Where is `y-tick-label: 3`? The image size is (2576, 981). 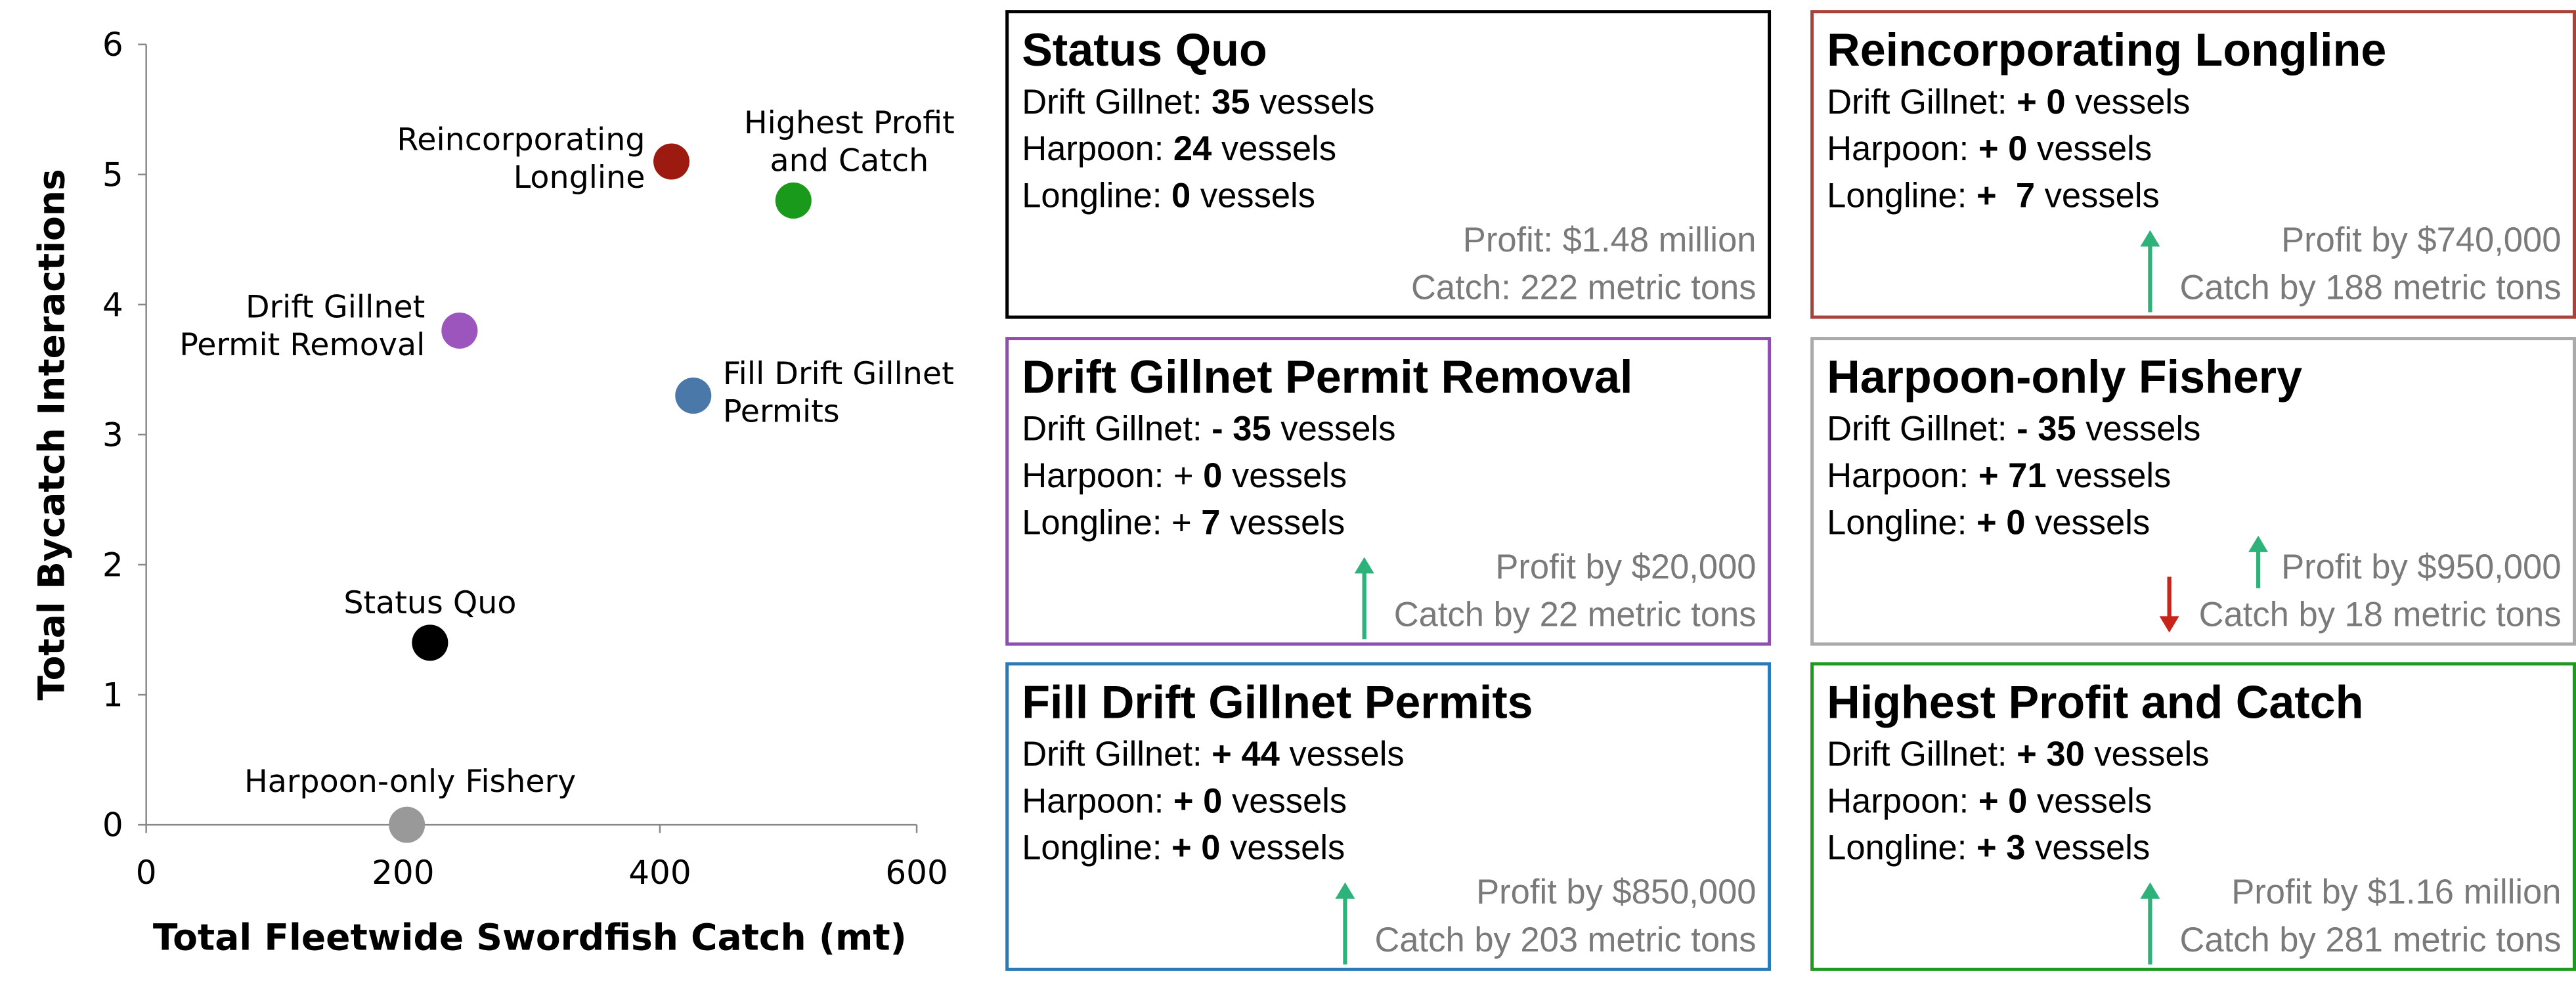
y-tick-label: 3 is located at coordinates (113, 435).